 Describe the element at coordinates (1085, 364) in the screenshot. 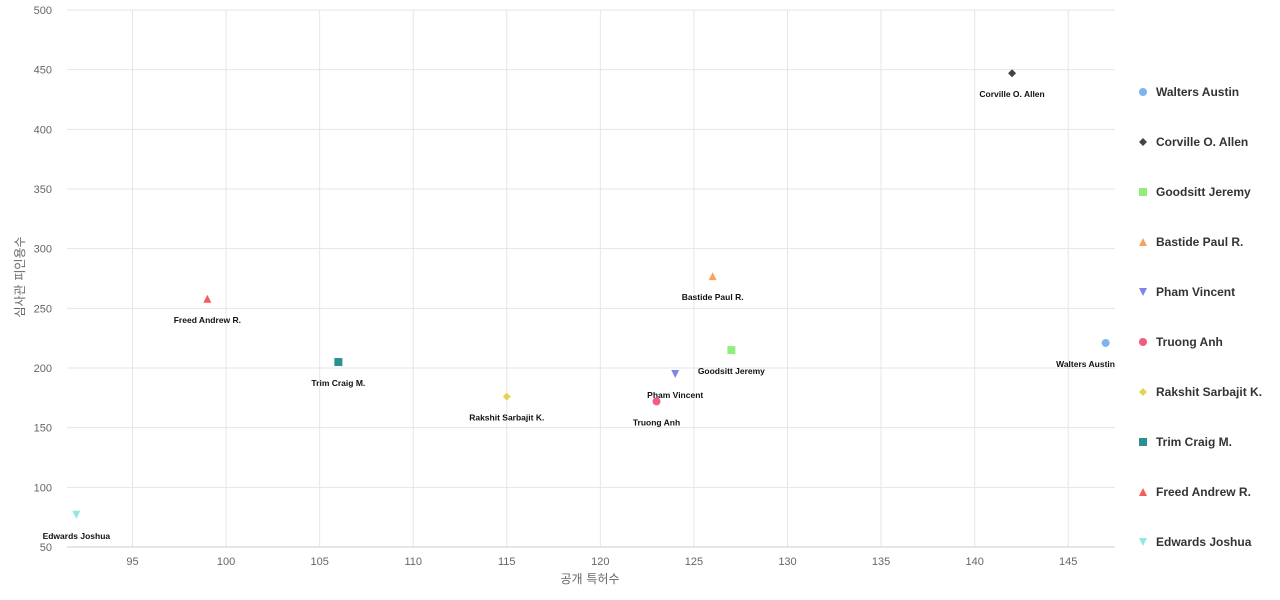

I see `data-label: Walters Austin` at that location.